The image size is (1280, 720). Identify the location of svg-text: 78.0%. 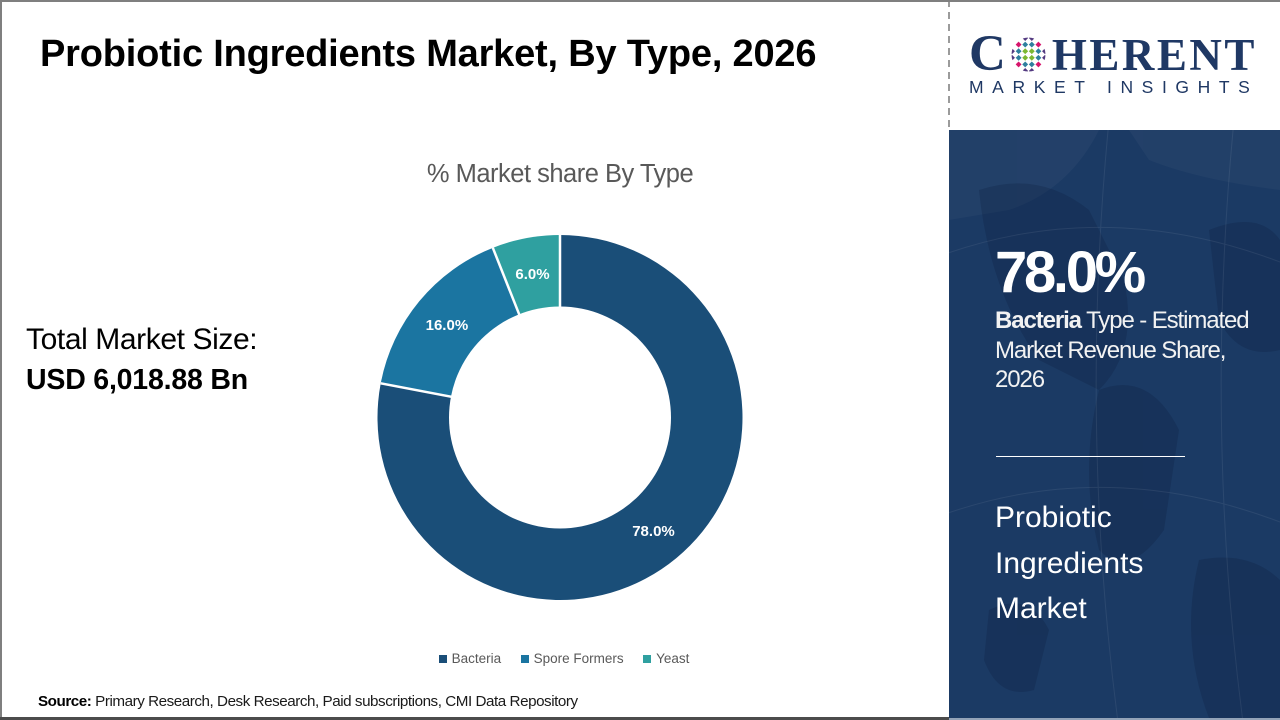
(653, 531).